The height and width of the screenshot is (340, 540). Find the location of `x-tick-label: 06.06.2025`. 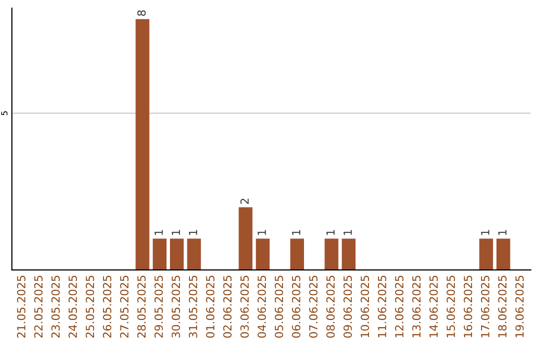

x-tick-label: 06.06.2025 is located at coordinates (296, 307).